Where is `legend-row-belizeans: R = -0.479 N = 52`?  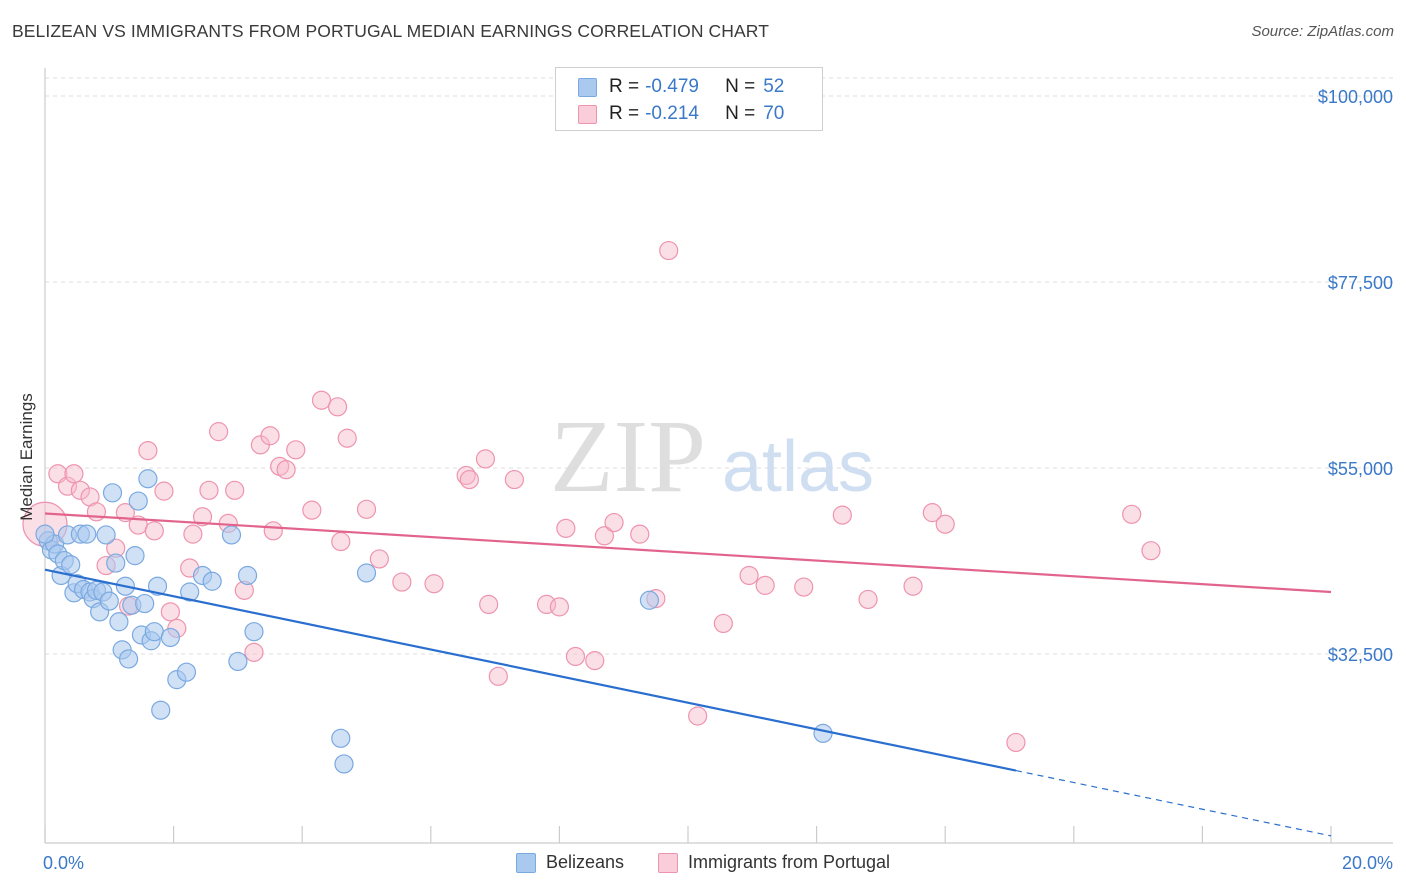
legend-row-belizeans: R = -0.479 N = 52 is located at coordinates (681, 87).